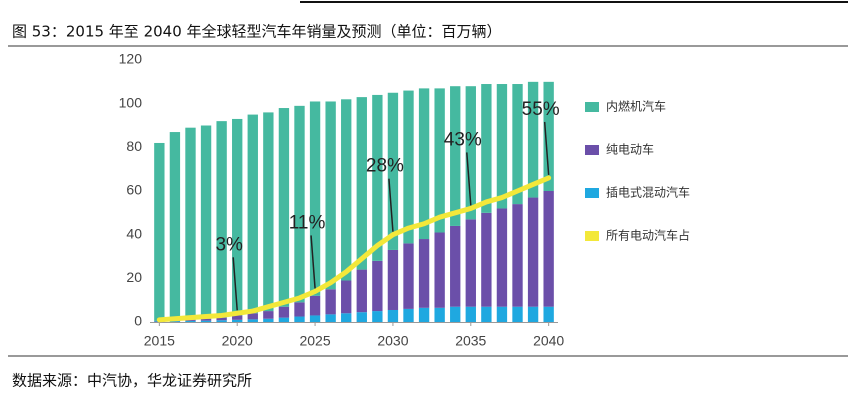 This screenshot has width=848, height=410. What do you see at coordinates (648, 235) in the screenshot?
I see `legend-label: 所有电动汽车占` at bounding box center [648, 235].